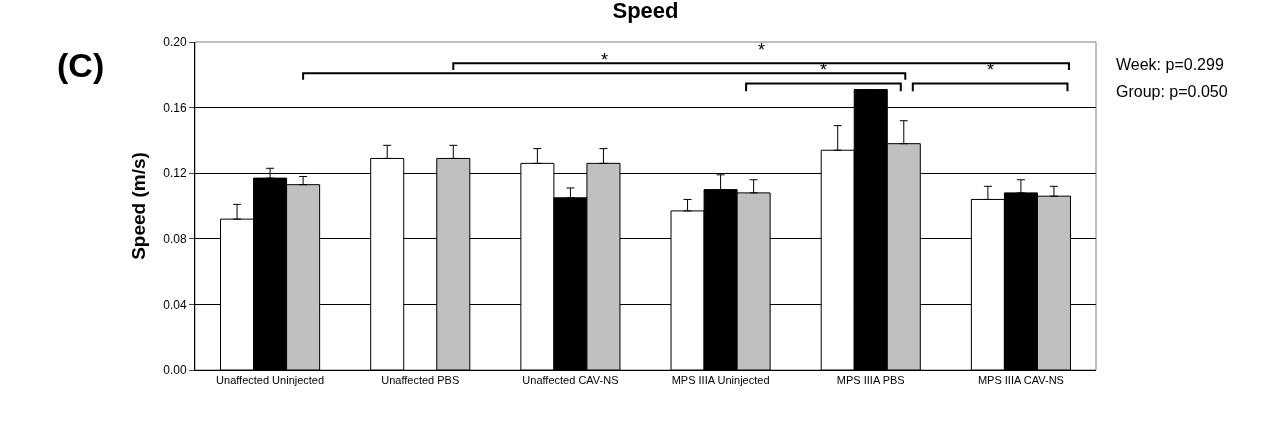 This screenshot has width=1278, height=426. Describe the element at coordinates (570, 380) in the screenshot. I see `x-tick-label: Unaffected CAV-NS` at that location.